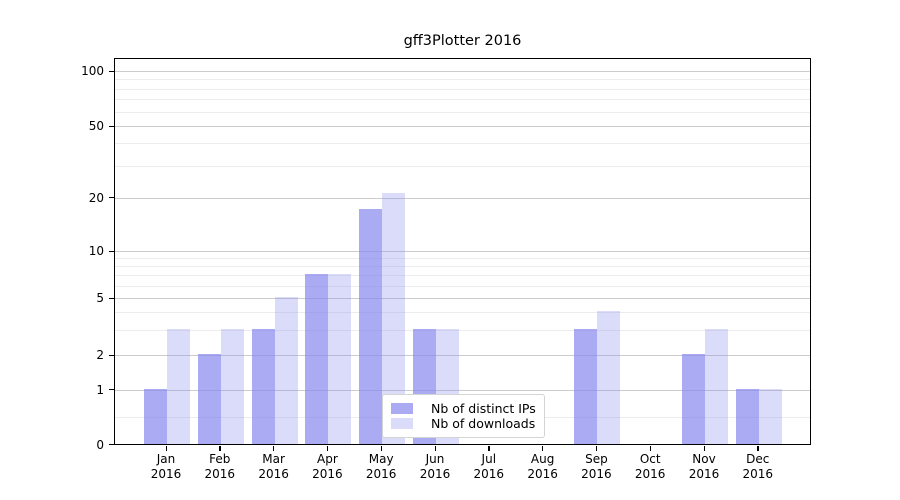 This screenshot has height=500, width=900. I want to click on legend-item-distinct-ips: Nb of distinct IPs, so click(461, 408).